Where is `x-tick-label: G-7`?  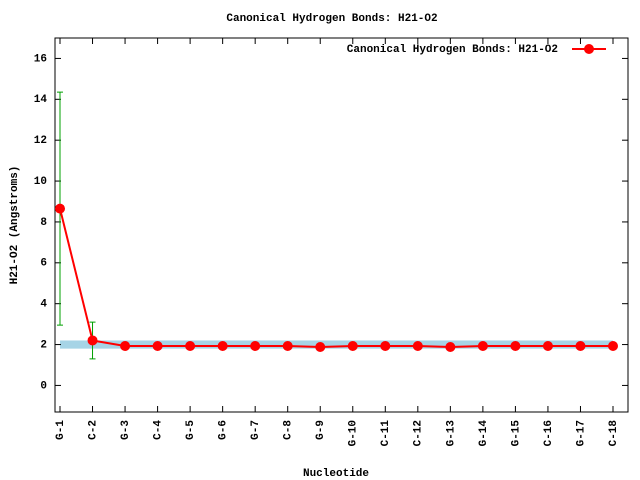 x-tick-label: G-7 is located at coordinates (256, 430).